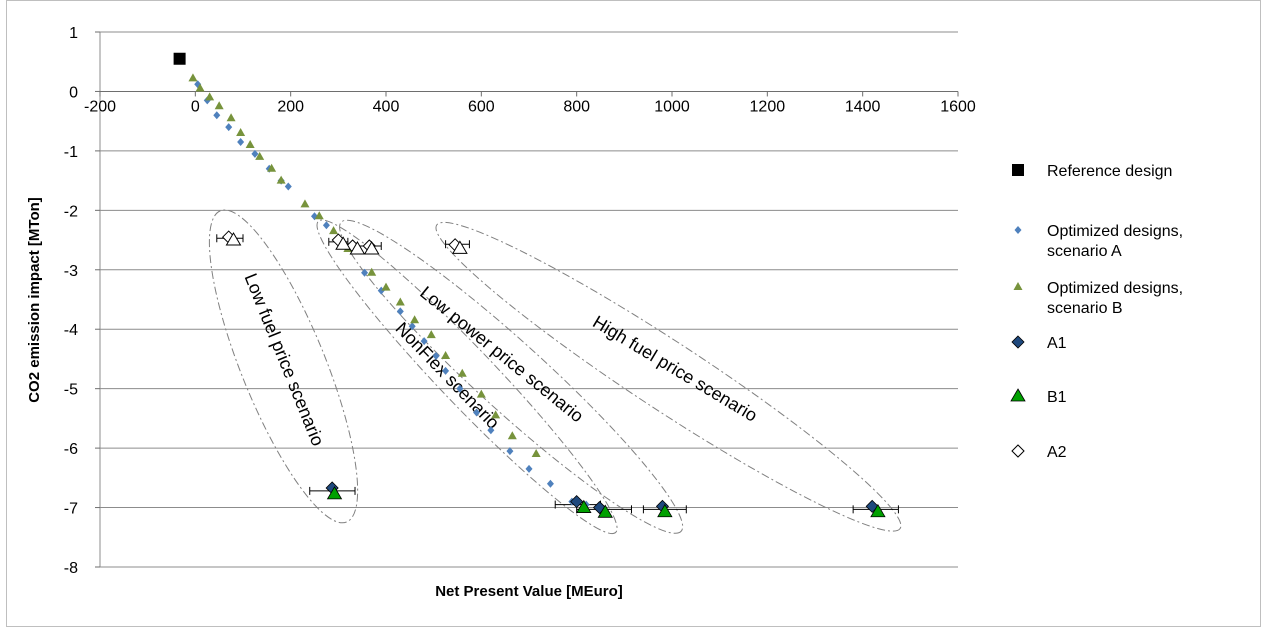 This screenshot has width=1261, height=628. Describe the element at coordinates (195, 106) in the screenshot. I see `x-tick-label: 0` at that location.